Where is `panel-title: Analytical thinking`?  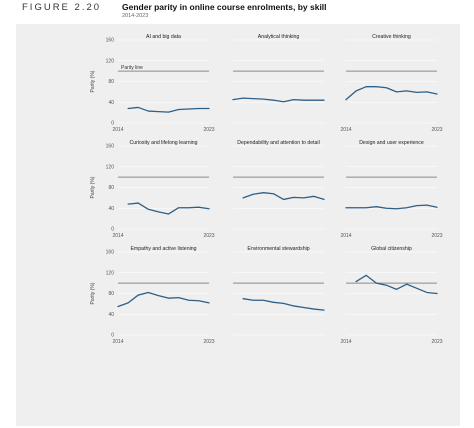 panel-title: Analytical thinking is located at coordinates (279, 37).